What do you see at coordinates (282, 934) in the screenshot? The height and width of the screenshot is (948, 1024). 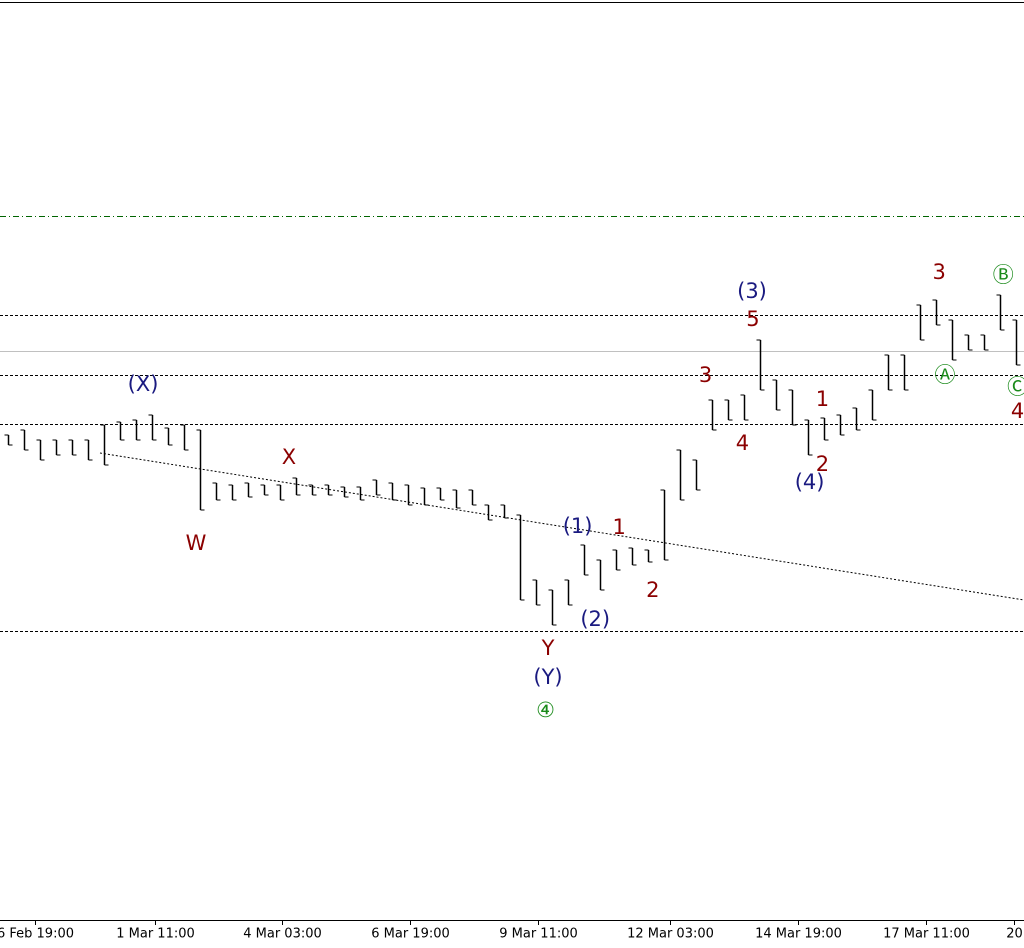 I see `x-tick-label: 4 Mar 03:00` at bounding box center [282, 934].